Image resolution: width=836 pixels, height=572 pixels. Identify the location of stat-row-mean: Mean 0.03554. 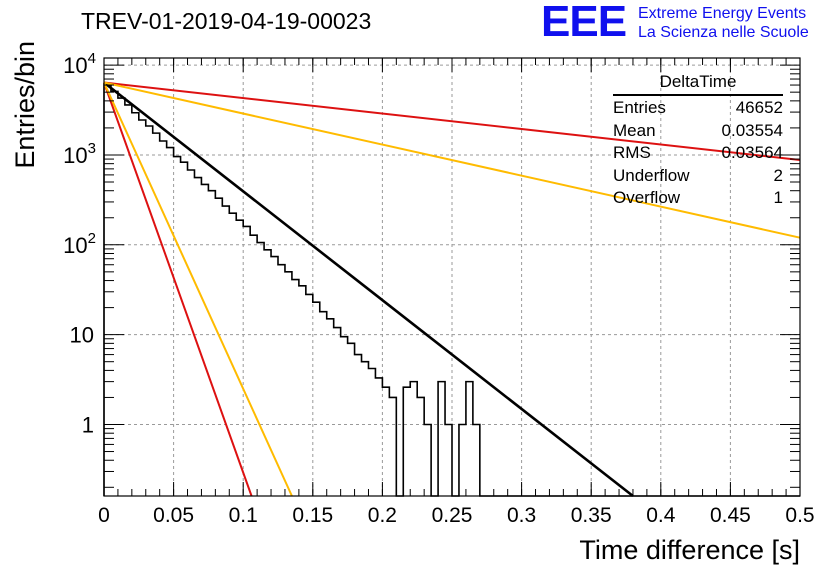
(698, 131).